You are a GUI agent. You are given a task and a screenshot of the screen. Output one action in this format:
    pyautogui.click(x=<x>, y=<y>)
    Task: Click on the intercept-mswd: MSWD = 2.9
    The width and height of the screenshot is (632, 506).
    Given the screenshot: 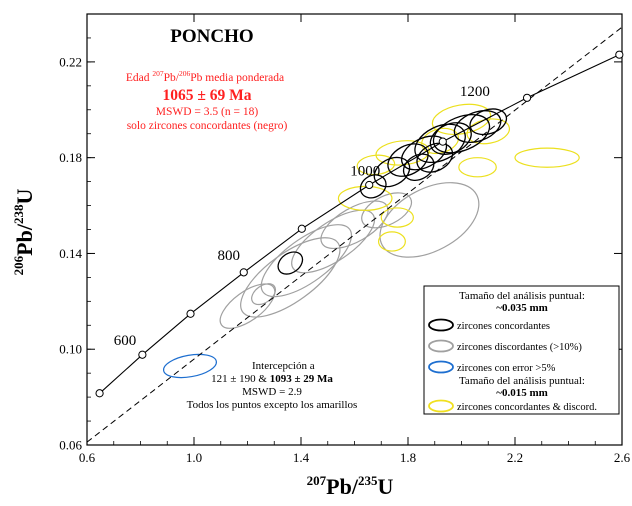 What is the action you would take?
    pyautogui.click(x=272, y=392)
    